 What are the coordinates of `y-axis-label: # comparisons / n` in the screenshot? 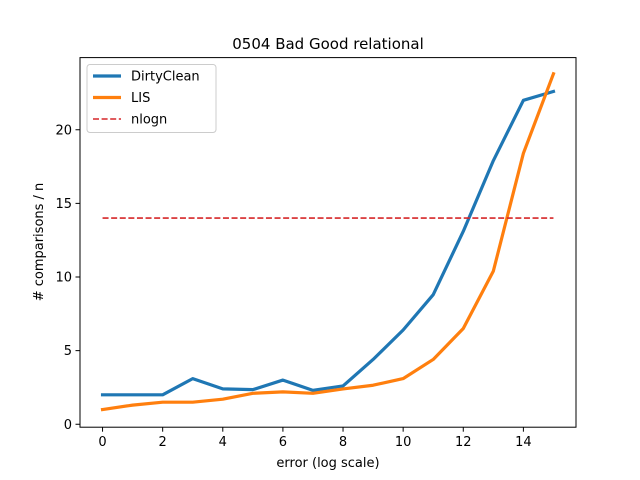 It's located at (39, 242).